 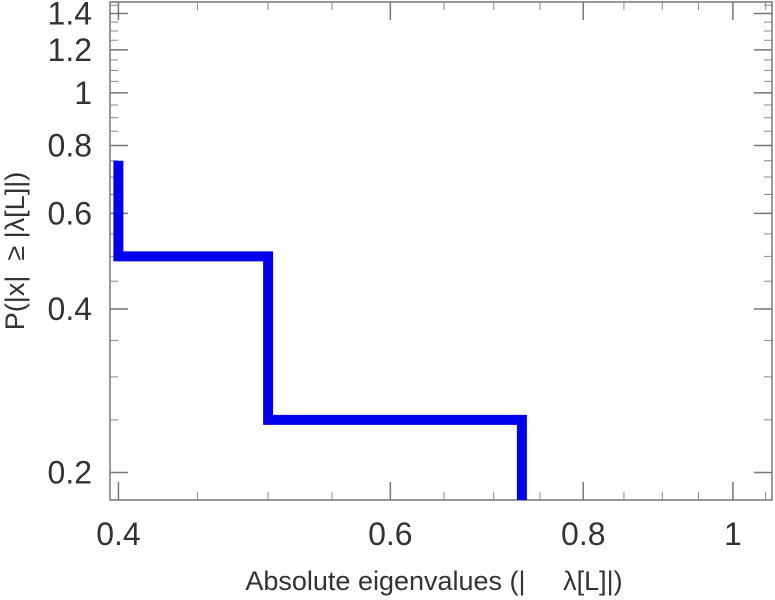 What do you see at coordinates (433, 581) in the screenshot?
I see `x-axis-label: Absolute eigenvalues (| λ[L]|)` at bounding box center [433, 581].